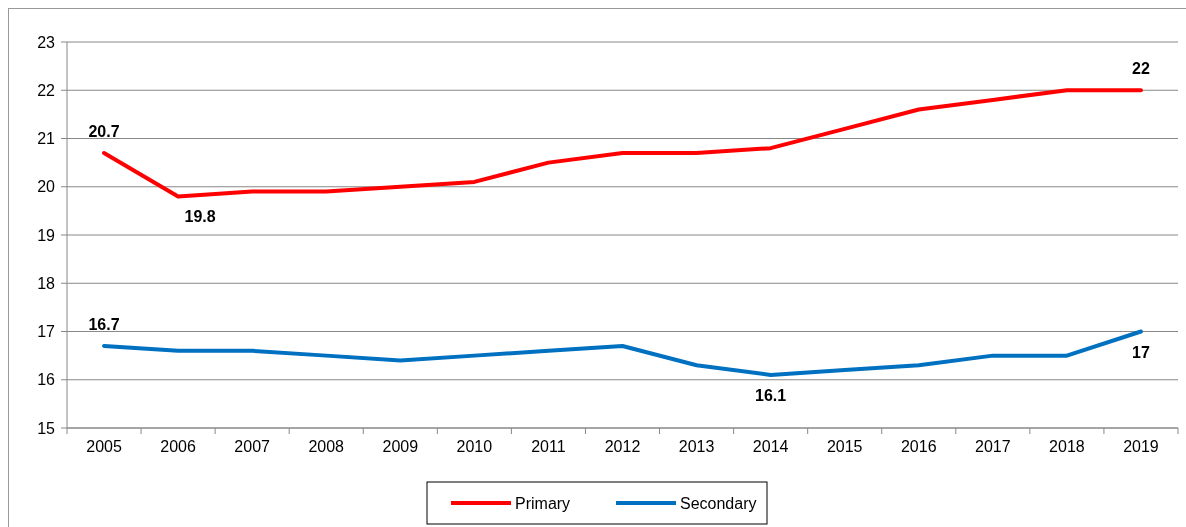 The width and height of the screenshot is (1186, 527). I want to click on x-tick-label: 2017, so click(993, 446).